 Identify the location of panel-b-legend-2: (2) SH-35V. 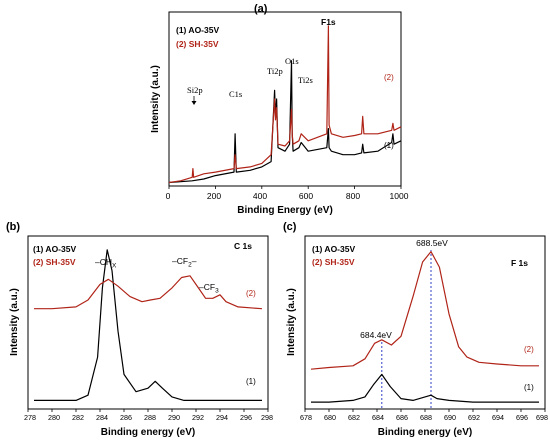
(54, 262).